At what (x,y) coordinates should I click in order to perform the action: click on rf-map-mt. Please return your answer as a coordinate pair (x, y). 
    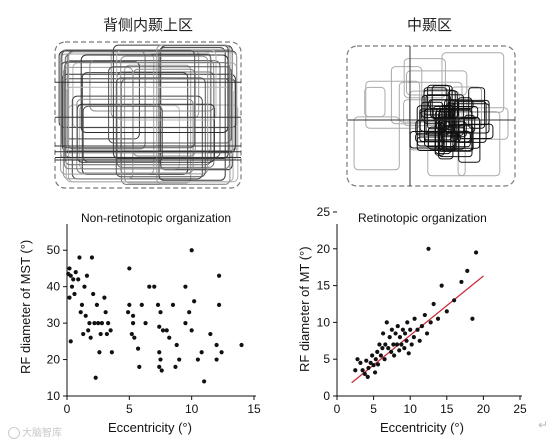
    Looking at the image, I should click on (431, 116).